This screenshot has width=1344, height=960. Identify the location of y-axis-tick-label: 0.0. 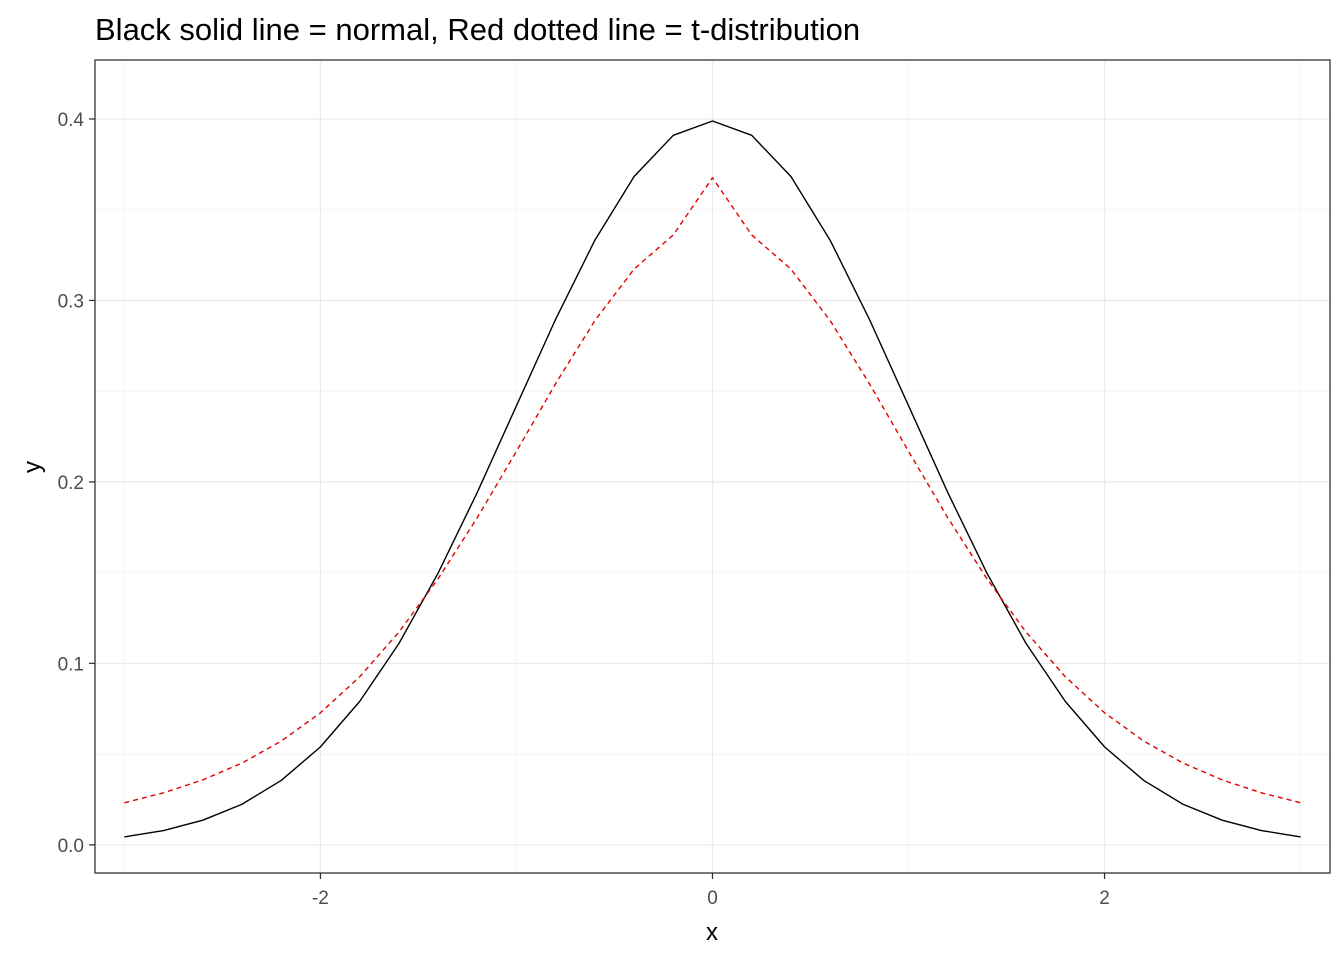
(71, 846).